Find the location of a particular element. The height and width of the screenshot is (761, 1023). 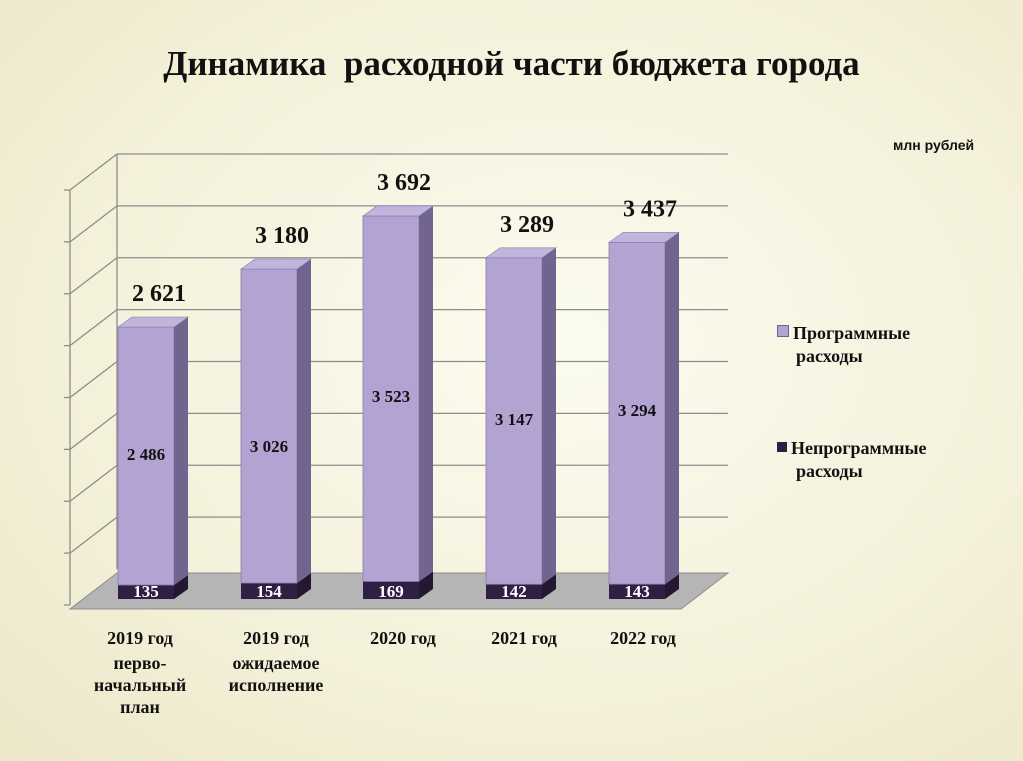

data-label-nonprogram: 143 is located at coordinates (637, 591).